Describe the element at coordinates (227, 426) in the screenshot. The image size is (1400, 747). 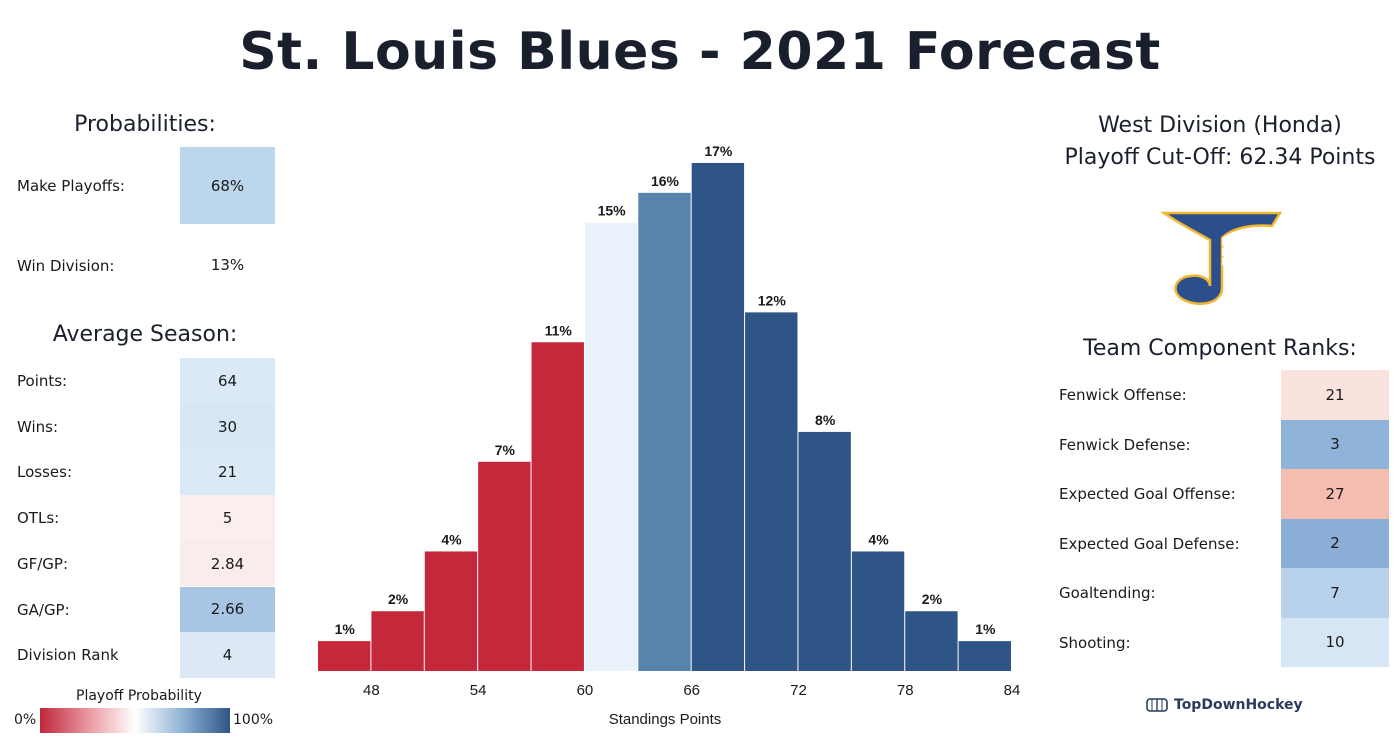
I see `avg-season-value: 30` at that location.